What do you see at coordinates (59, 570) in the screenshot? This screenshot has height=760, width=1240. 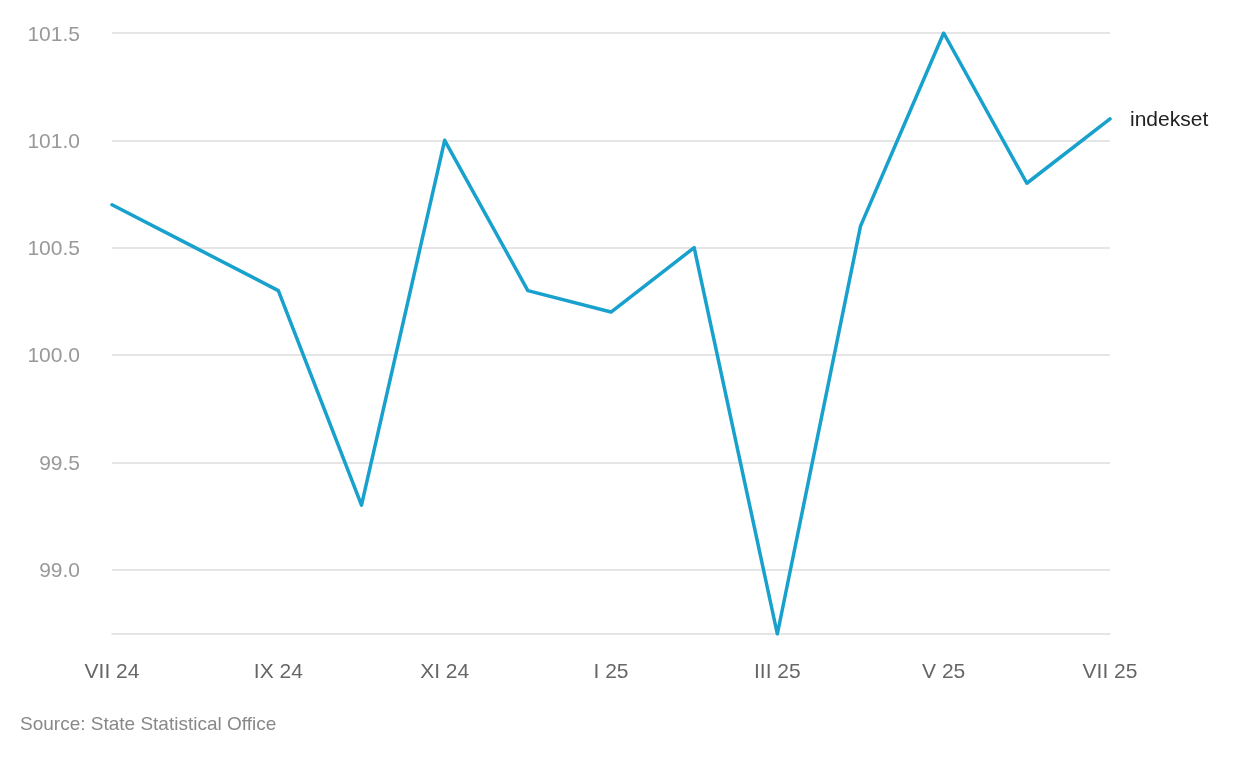 I see `y-tick-label: 99.0` at bounding box center [59, 570].